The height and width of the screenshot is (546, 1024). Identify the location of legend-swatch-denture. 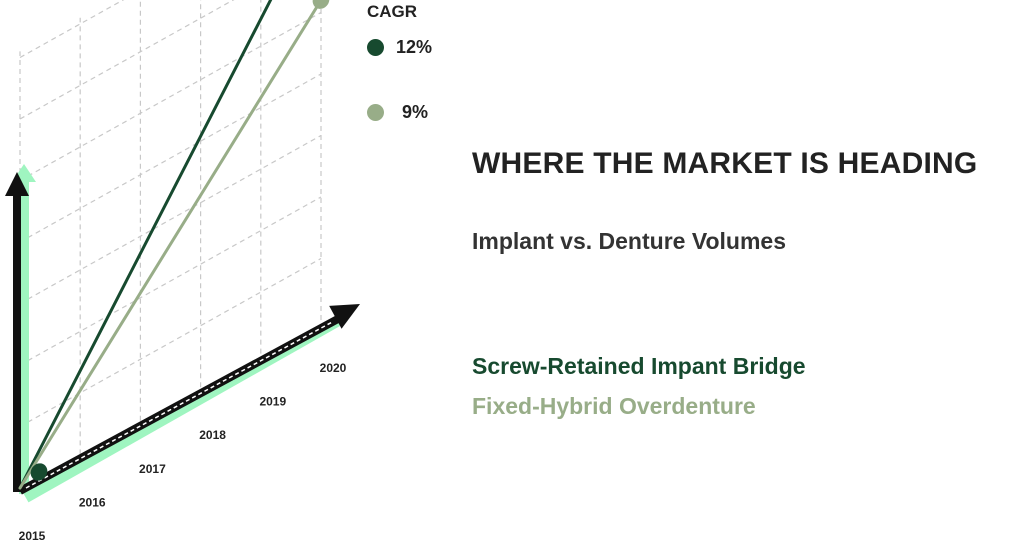
(375, 112).